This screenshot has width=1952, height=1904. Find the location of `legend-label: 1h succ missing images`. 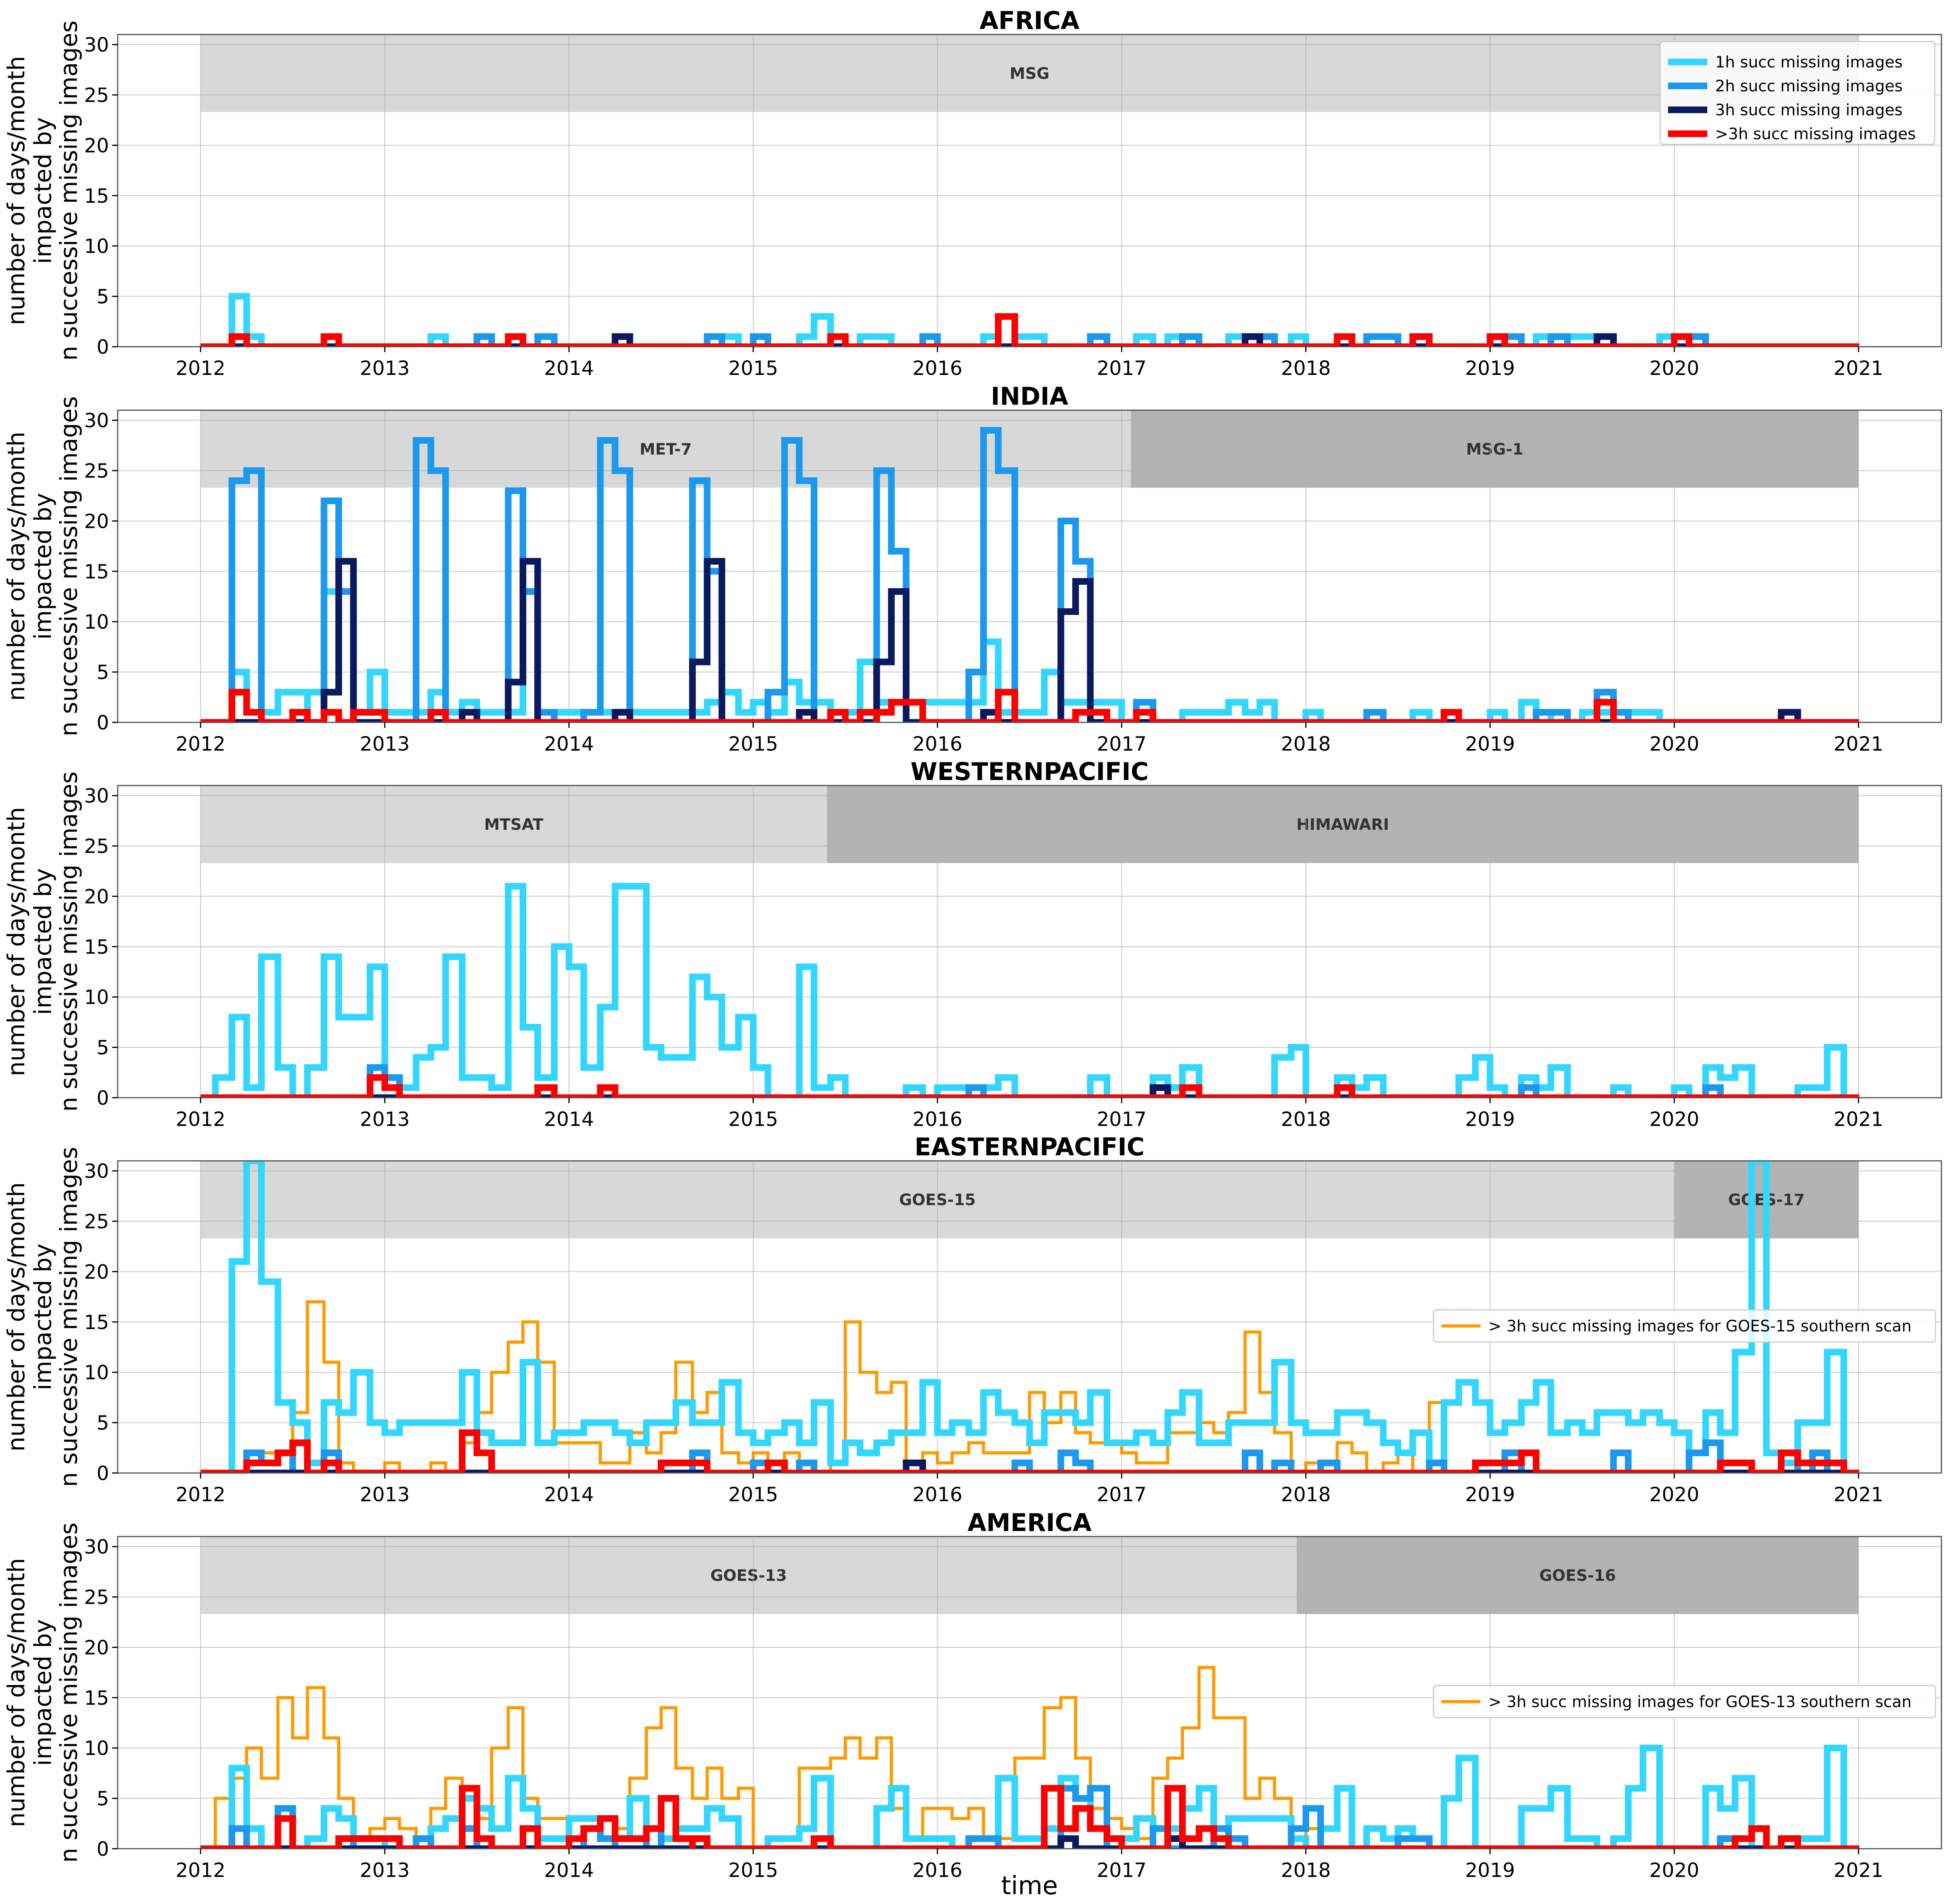

legend-label: 1h succ missing images is located at coordinates (1809, 62).